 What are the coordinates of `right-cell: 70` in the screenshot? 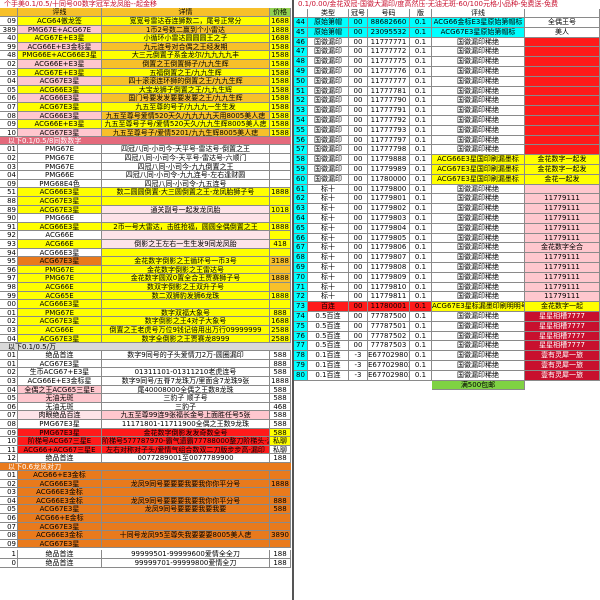 It's located at (301, 277).